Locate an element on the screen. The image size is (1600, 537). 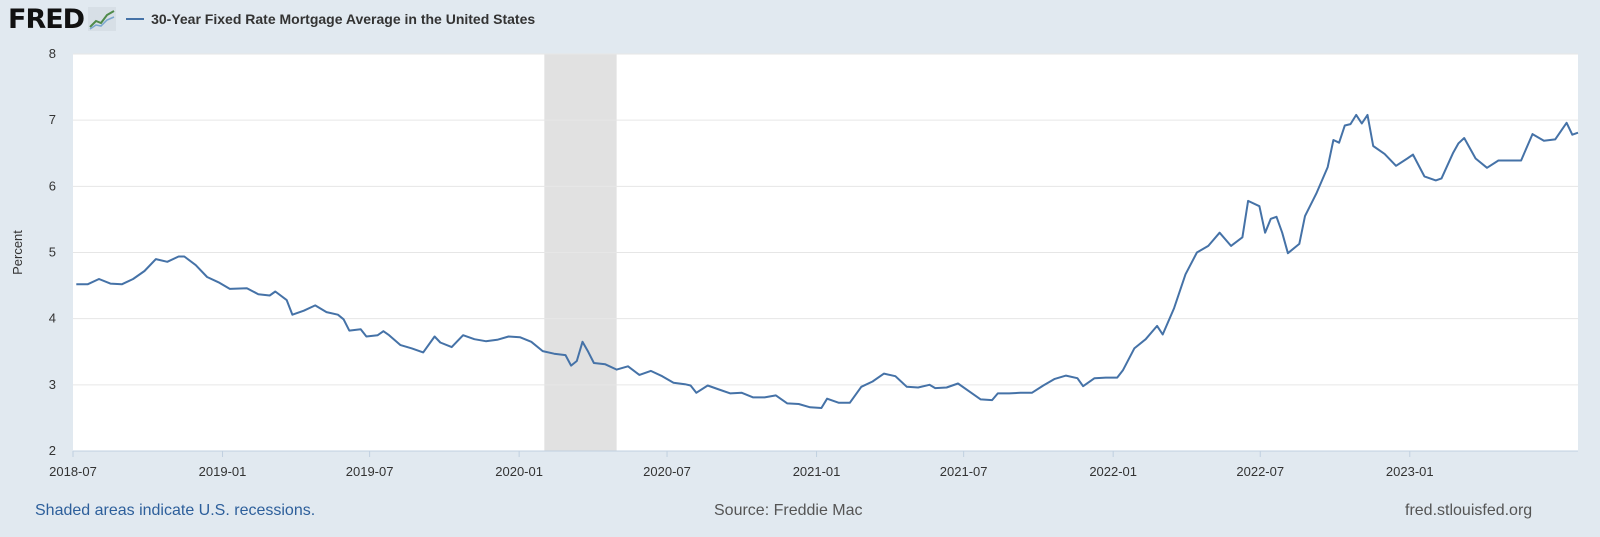
y-tick-label: 3 is located at coordinates (52, 384).